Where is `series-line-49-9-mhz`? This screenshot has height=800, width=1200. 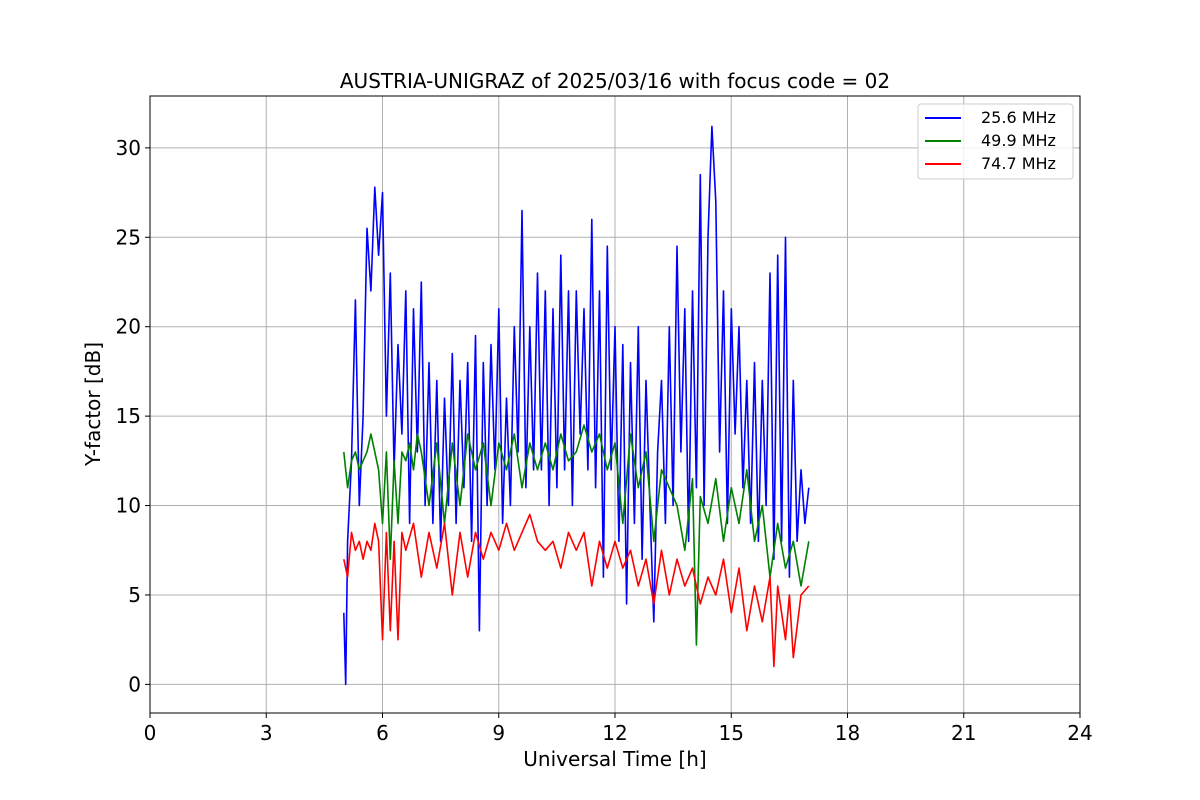 series-line-49-9-mhz is located at coordinates (576, 535).